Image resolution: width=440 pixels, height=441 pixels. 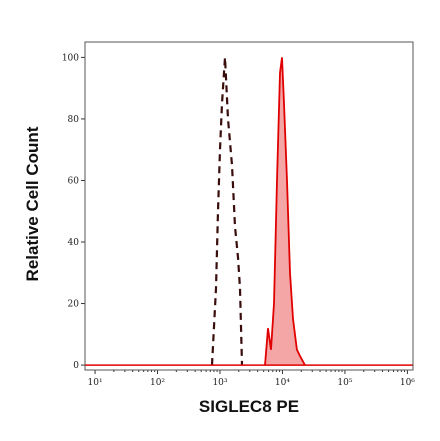 I want to click on x-tick-label: 10⁴, so click(x=282, y=383).